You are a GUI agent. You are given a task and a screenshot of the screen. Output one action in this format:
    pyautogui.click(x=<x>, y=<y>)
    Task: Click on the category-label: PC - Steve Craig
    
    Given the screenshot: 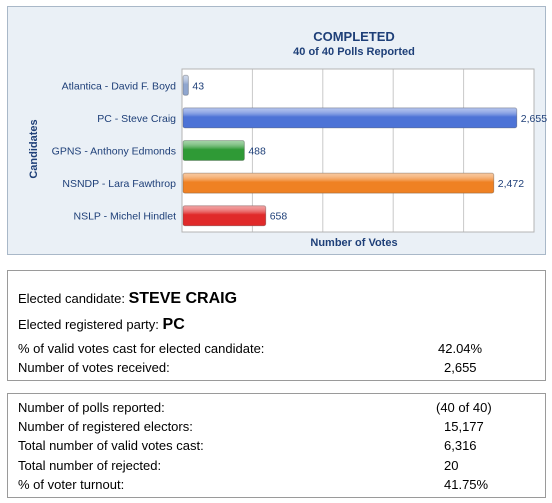 What is the action you would take?
    pyautogui.click(x=136, y=119)
    